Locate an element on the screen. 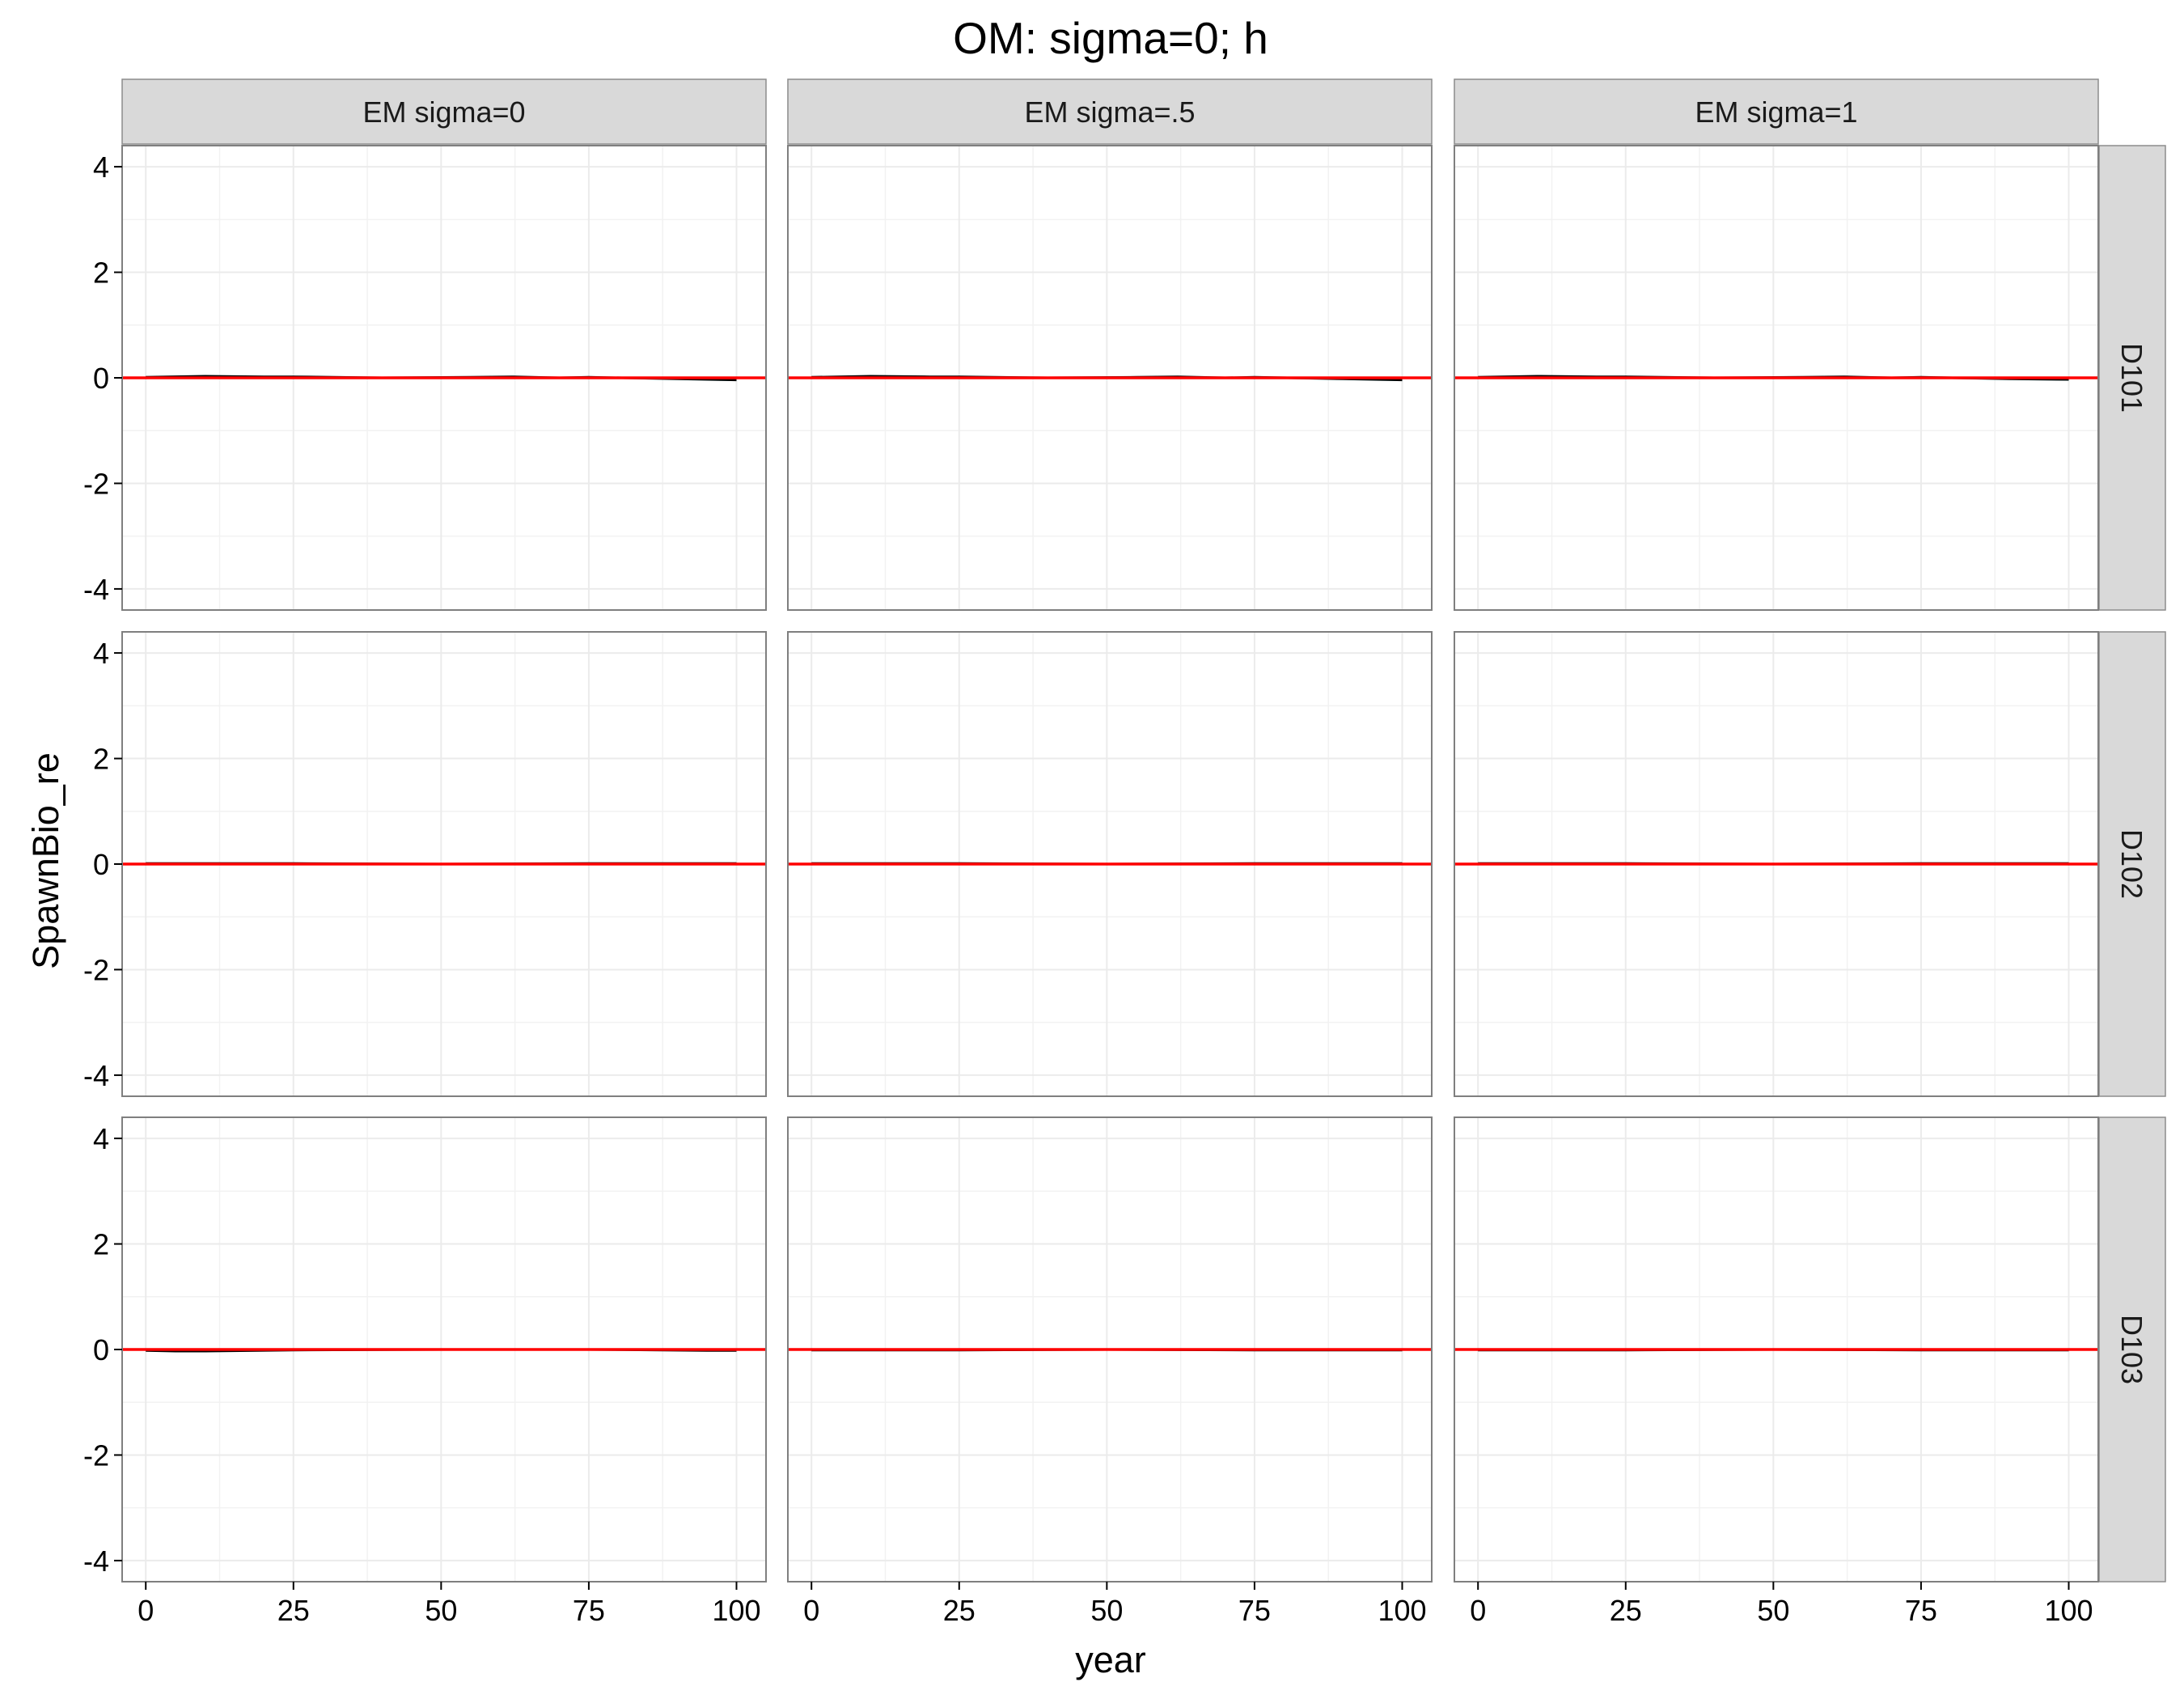 The height and width of the screenshot is (1699, 2184). column-strip-label: EM sigma=0 is located at coordinates (443, 112).